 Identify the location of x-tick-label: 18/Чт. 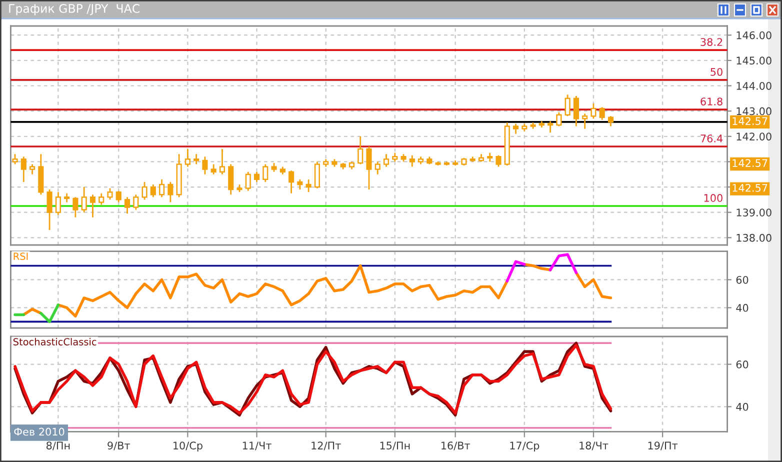
(594, 446).